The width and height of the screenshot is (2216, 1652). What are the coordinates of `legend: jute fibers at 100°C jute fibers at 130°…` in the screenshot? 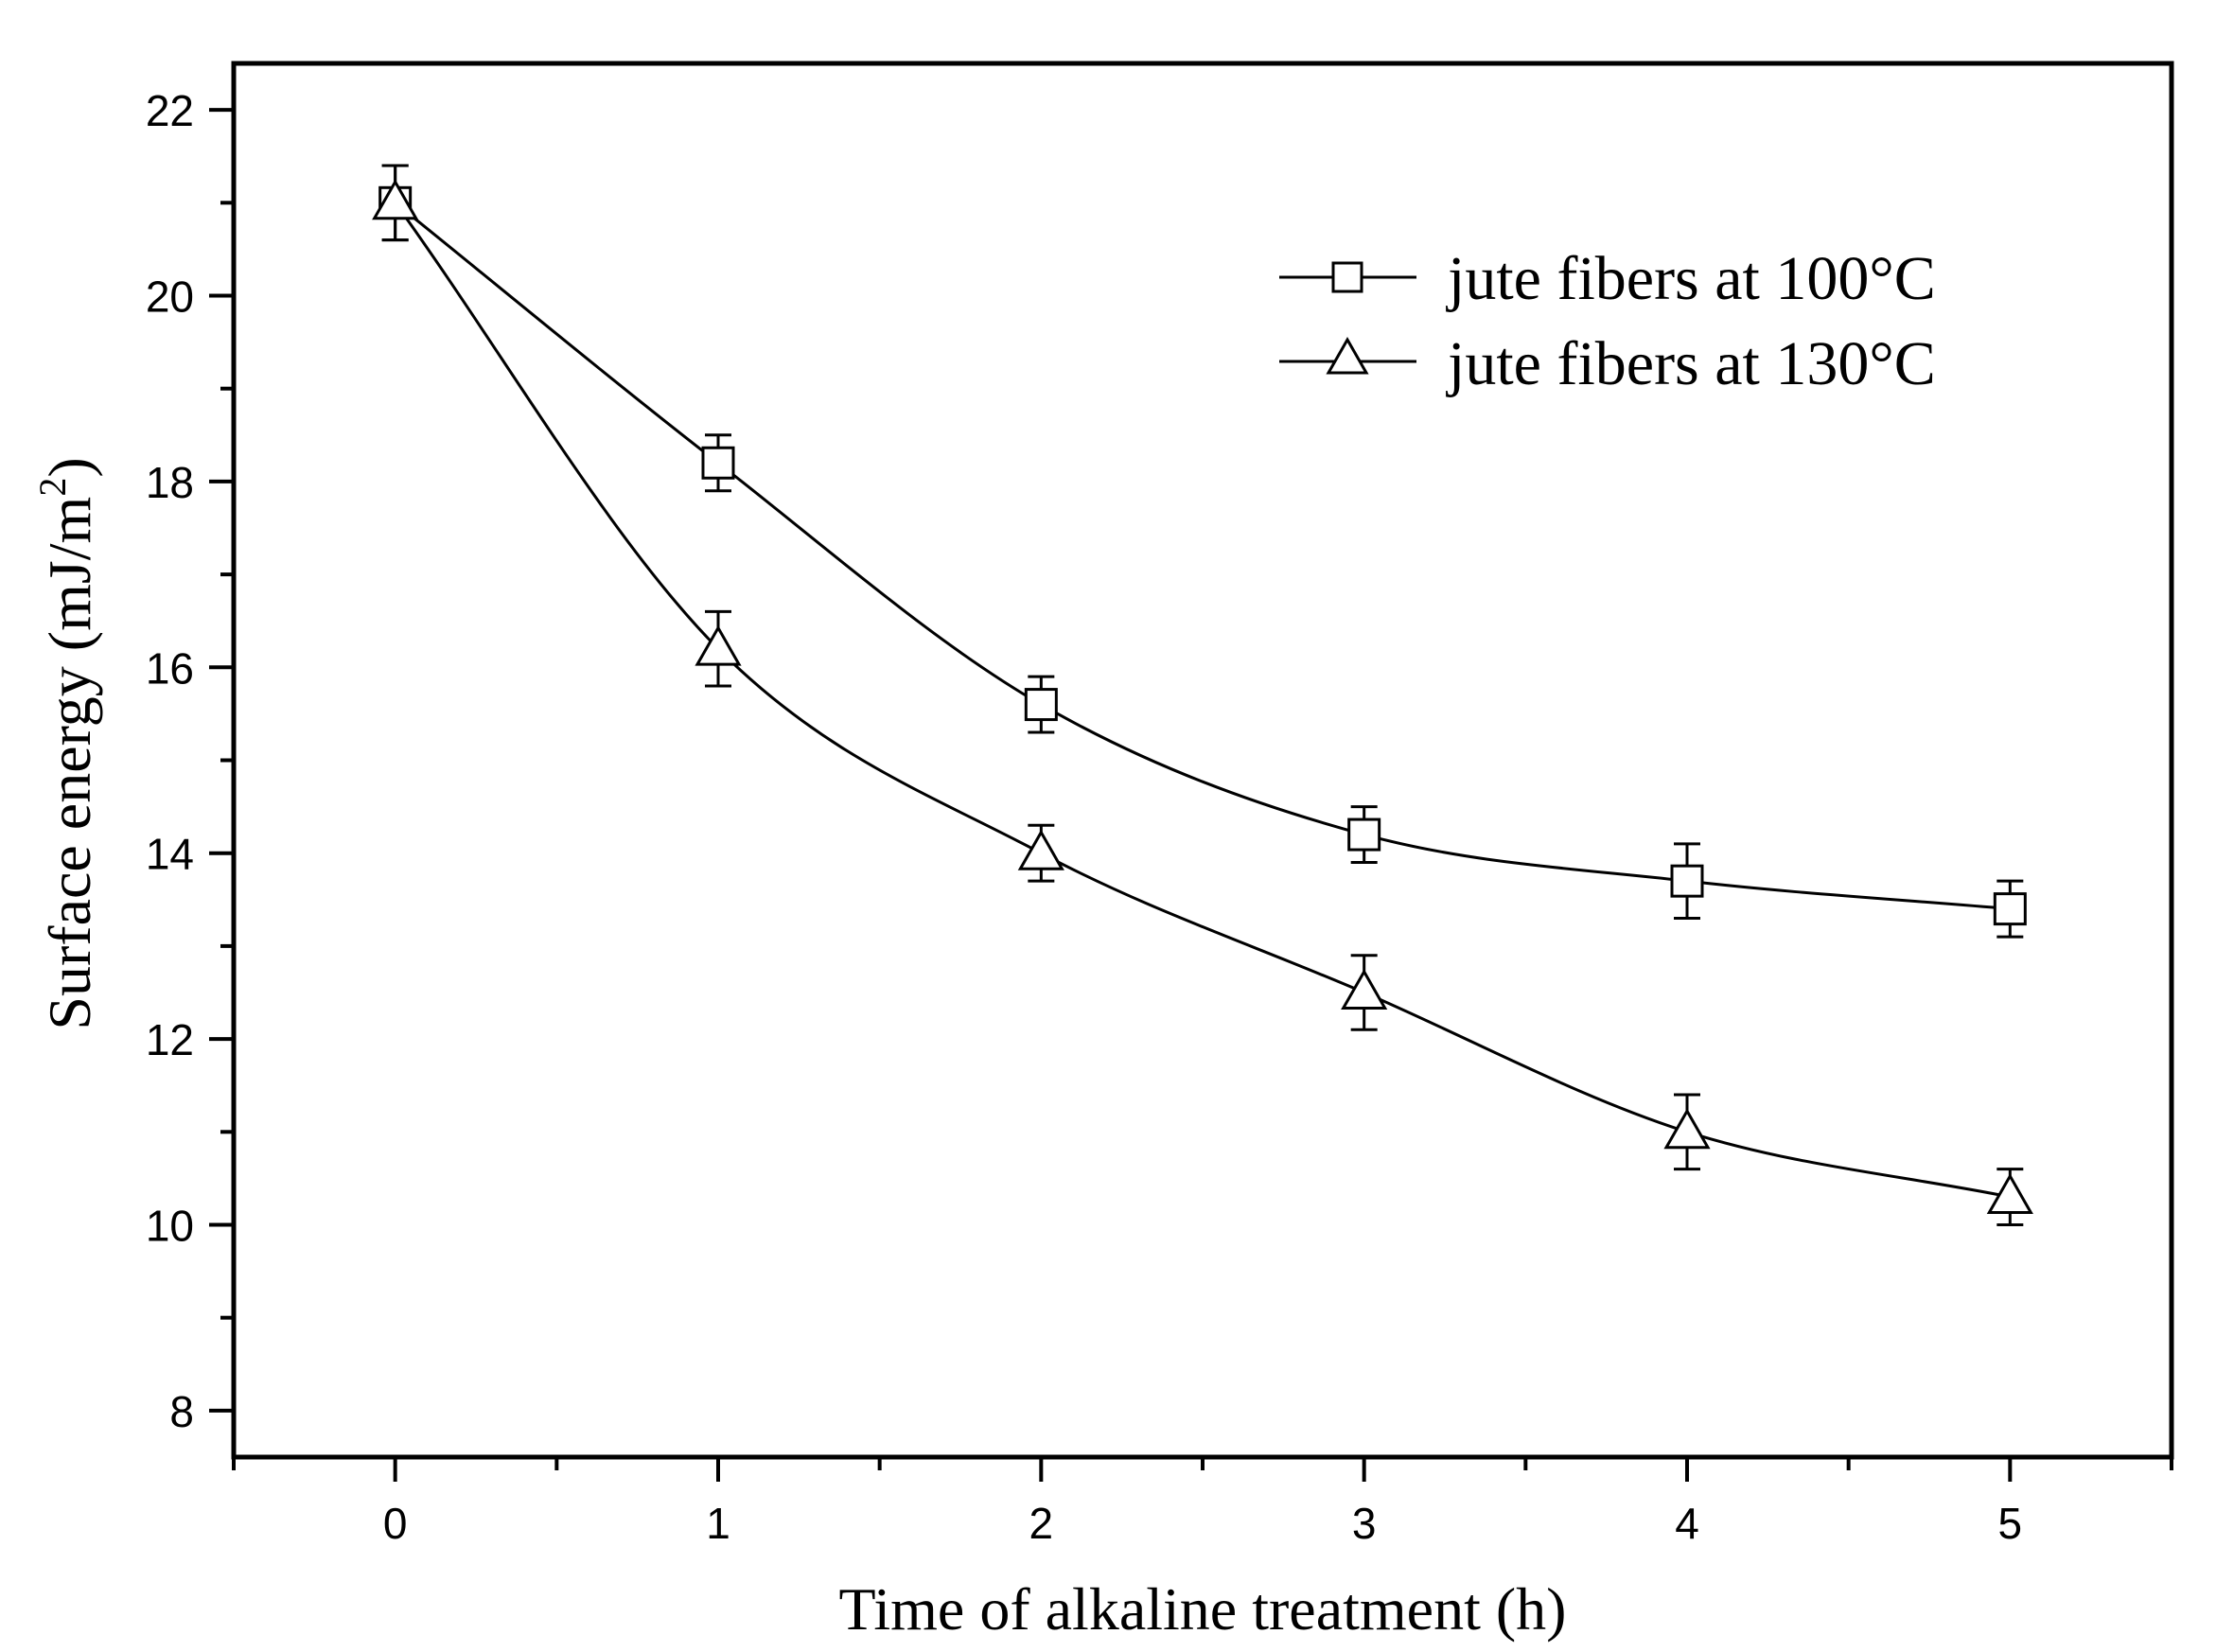 It's located at (1607, 321).